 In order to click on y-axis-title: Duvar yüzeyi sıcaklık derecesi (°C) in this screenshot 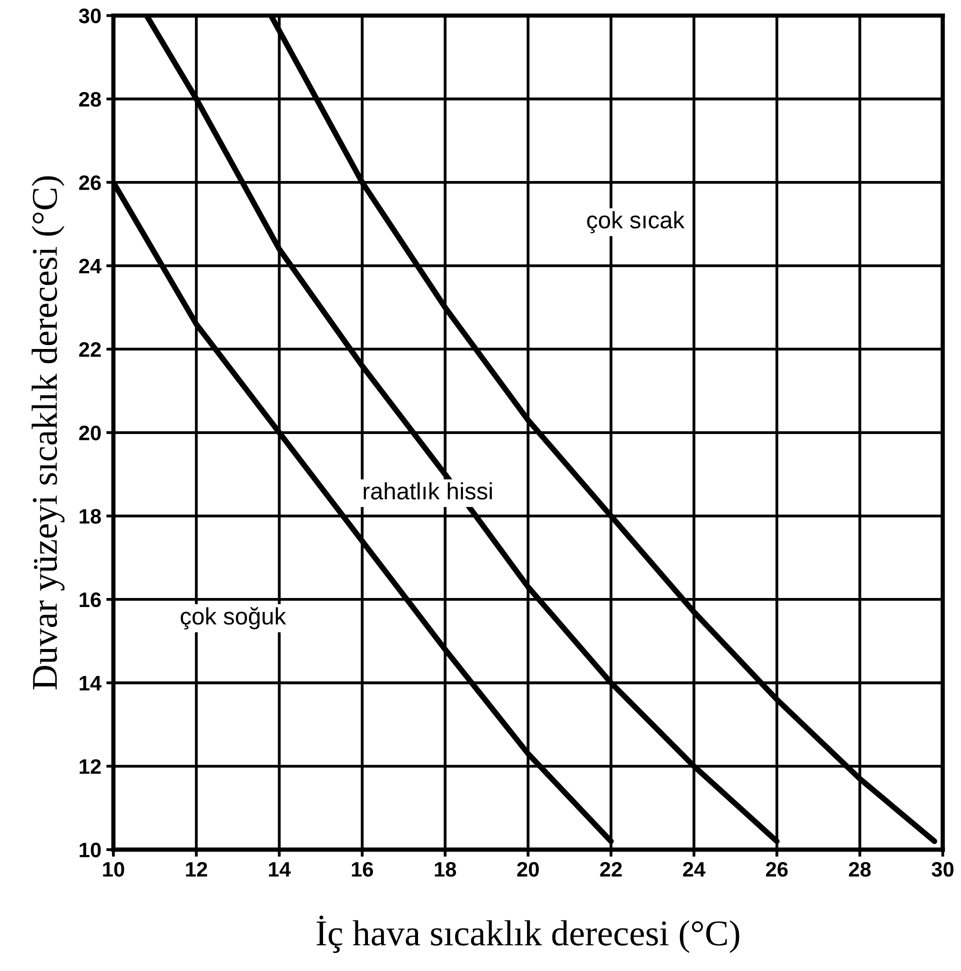, I will do `click(48, 433)`.